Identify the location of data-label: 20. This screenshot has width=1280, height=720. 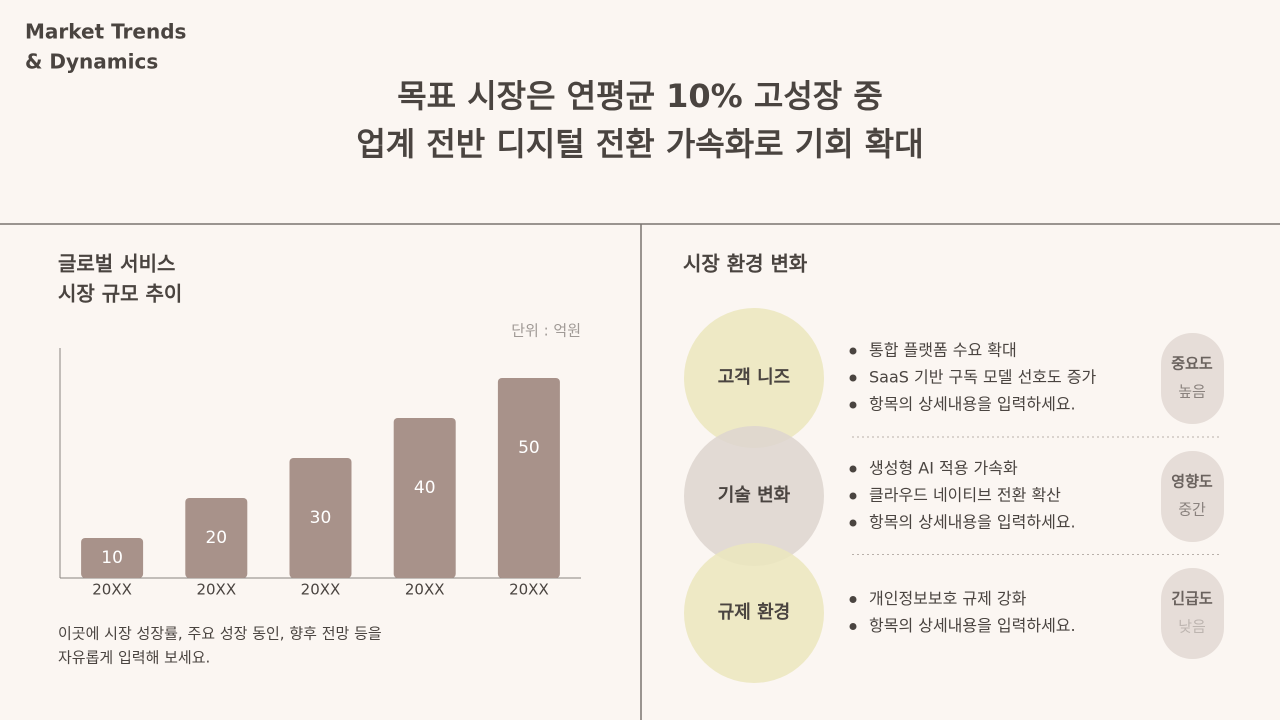
(216, 538).